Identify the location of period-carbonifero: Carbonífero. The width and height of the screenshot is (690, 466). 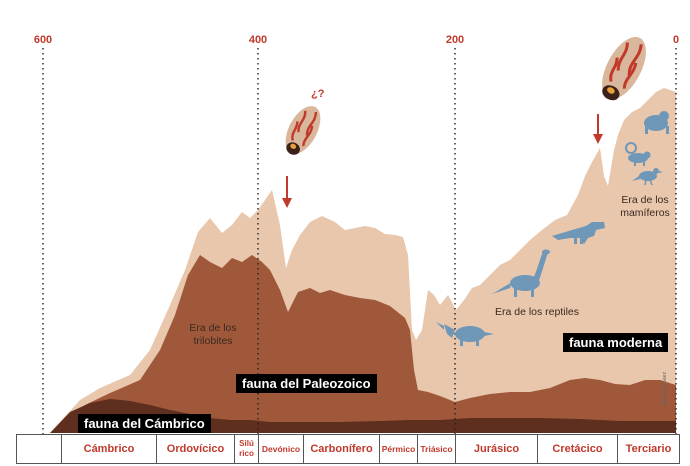
(341, 449).